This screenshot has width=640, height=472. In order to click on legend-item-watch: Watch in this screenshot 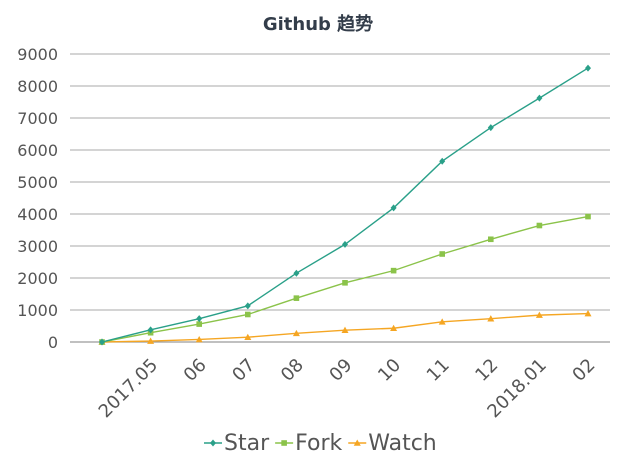, I will do `click(392, 443)`.